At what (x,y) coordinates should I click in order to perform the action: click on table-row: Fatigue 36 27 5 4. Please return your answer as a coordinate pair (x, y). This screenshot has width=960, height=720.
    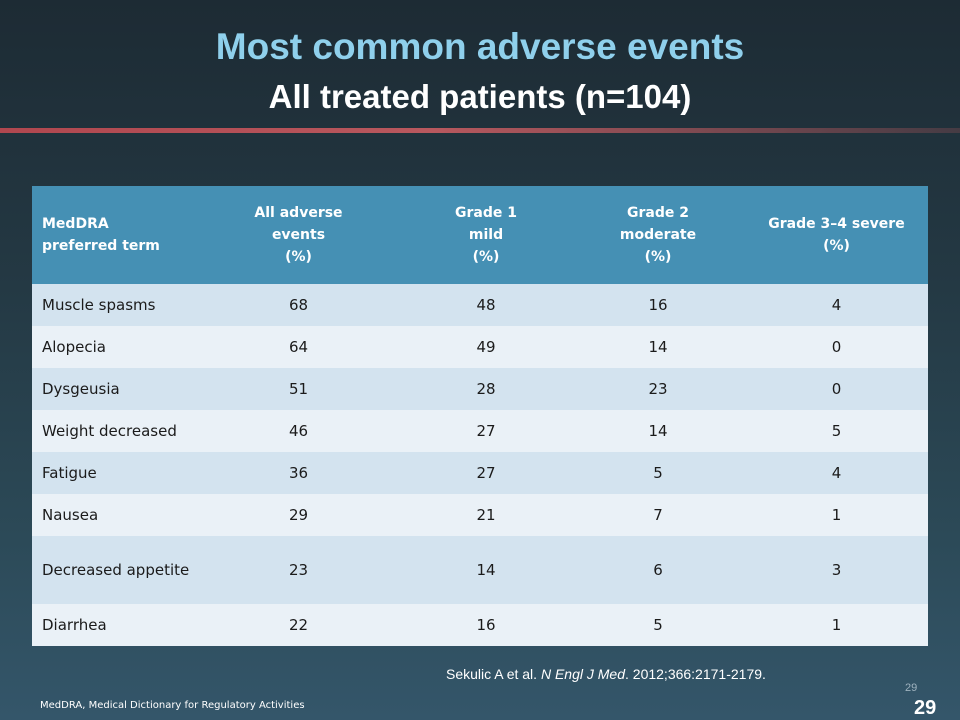
    Looking at the image, I should click on (480, 473).